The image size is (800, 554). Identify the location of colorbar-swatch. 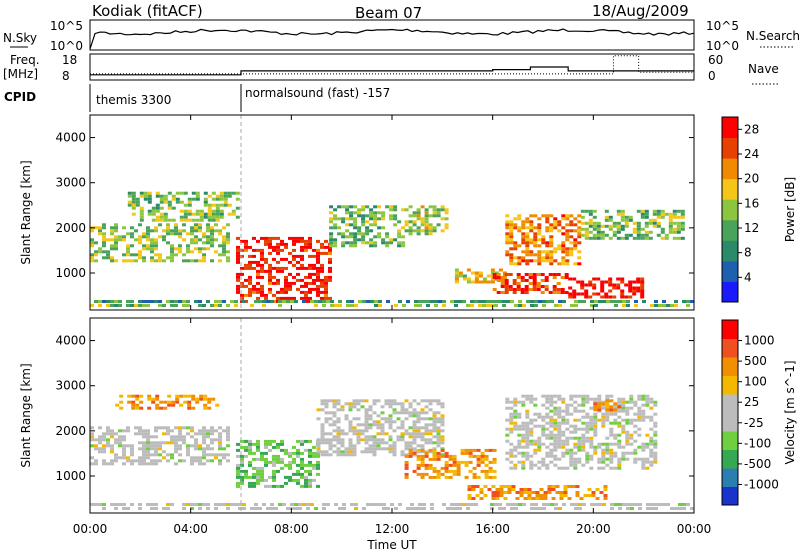
(730, 292).